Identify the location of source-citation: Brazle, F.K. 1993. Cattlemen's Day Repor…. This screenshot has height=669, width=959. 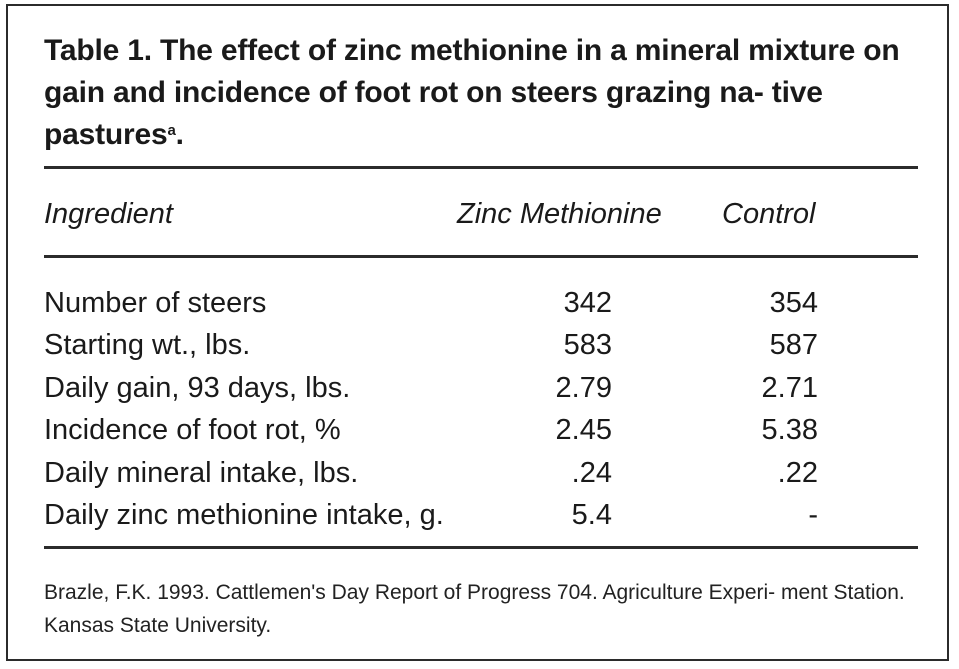
(474, 609).